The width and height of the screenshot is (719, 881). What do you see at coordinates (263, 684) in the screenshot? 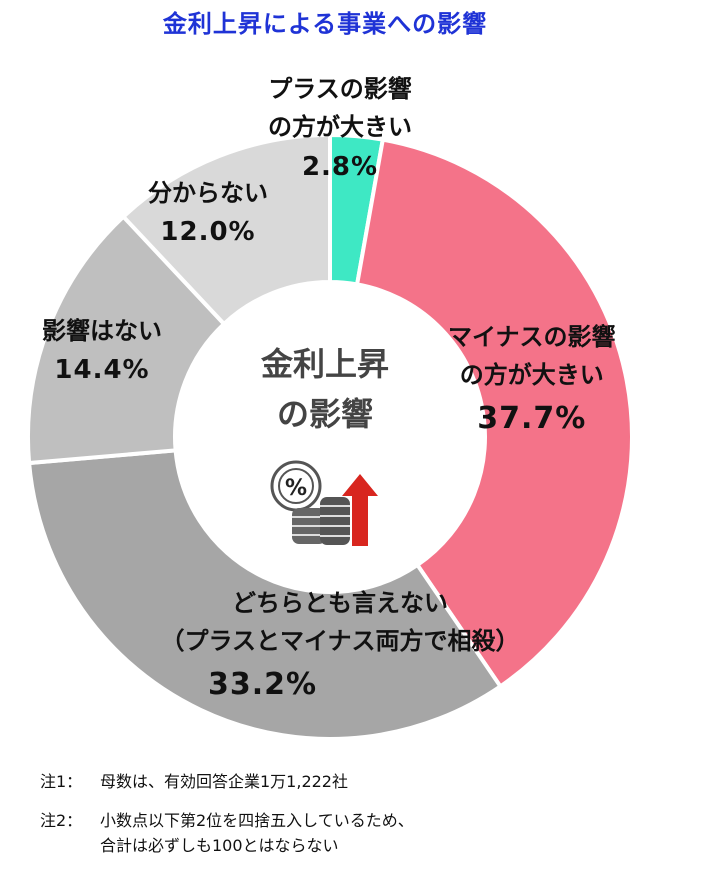
I see `slice-value: 33.2%` at bounding box center [263, 684].